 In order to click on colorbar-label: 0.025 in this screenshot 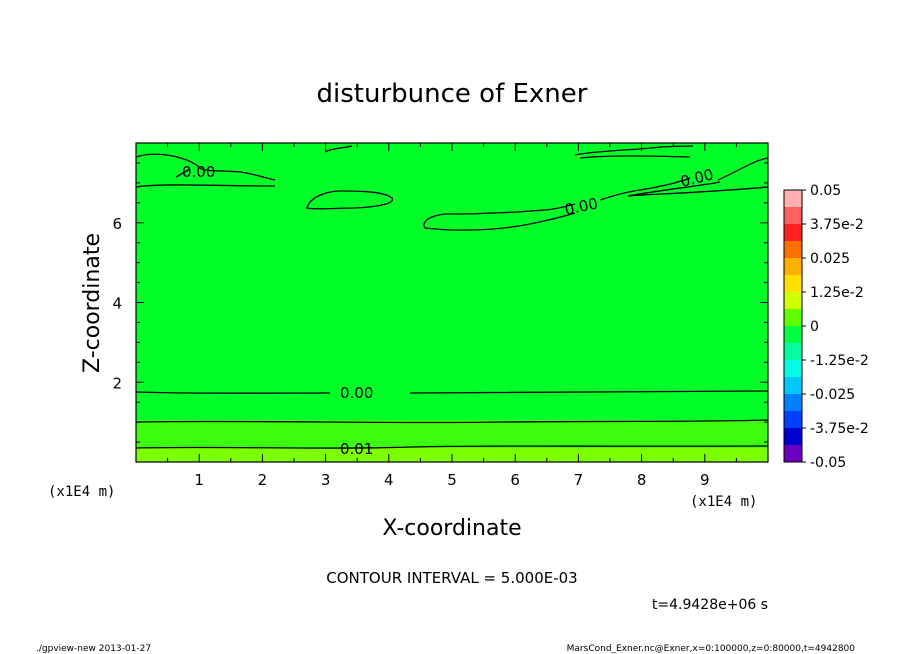, I will do `click(830, 259)`.